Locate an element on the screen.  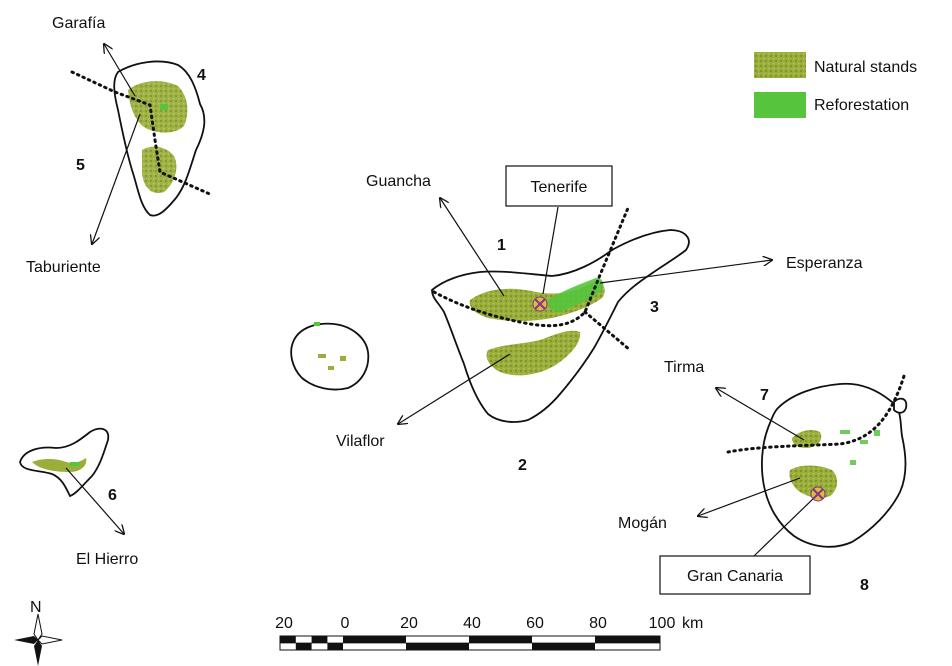
callout-box-gran-canaria is located at coordinates (735, 575).